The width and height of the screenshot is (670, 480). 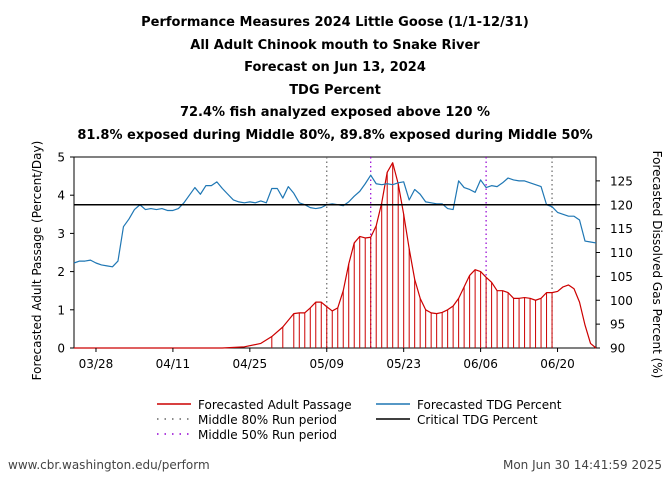 What do you see at coordinates (477, 420) in the screenshot?
I see `legend-label: Critical TDG Percent` at bounding box center [477, 420].